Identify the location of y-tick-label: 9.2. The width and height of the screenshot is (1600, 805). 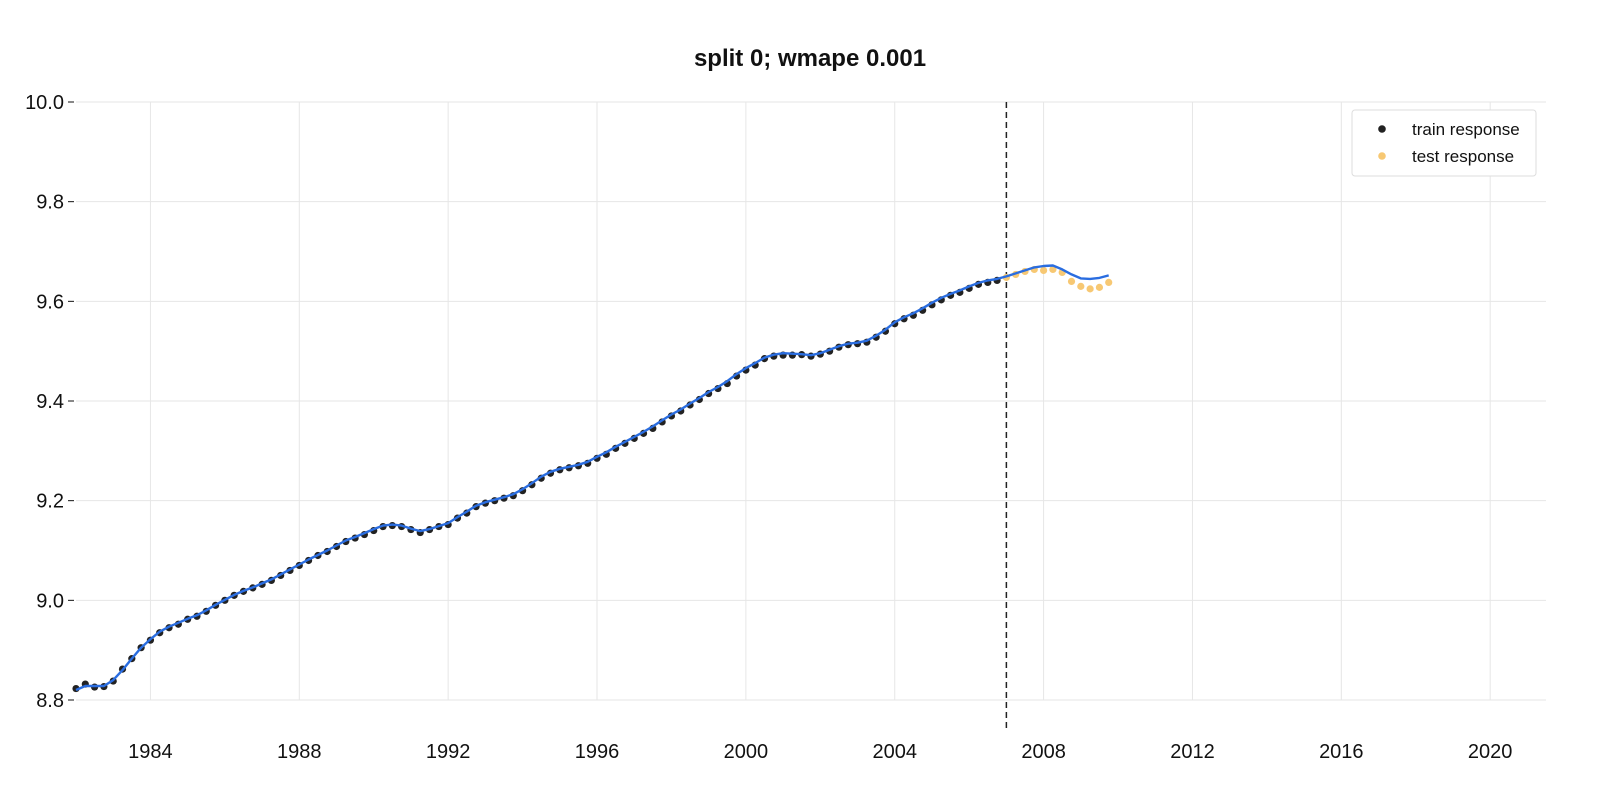
(50, 502).